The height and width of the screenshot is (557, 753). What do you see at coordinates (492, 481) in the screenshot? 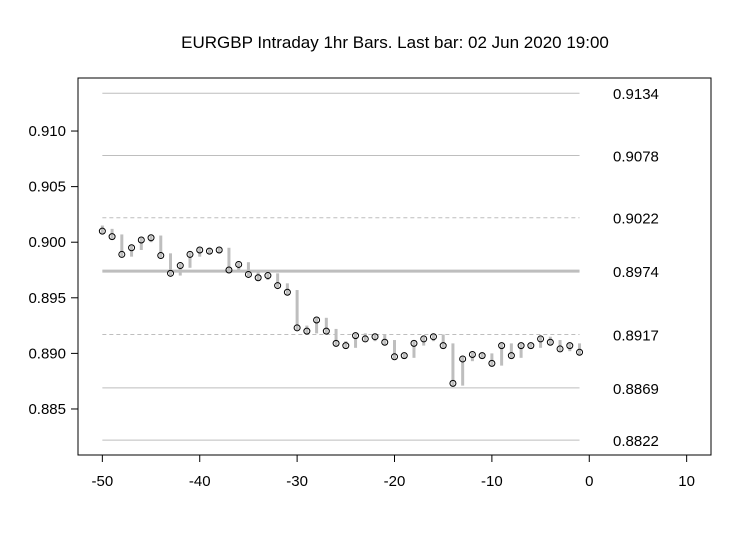
I see `x-tick-label: -10` at bounding box center [492, 481].